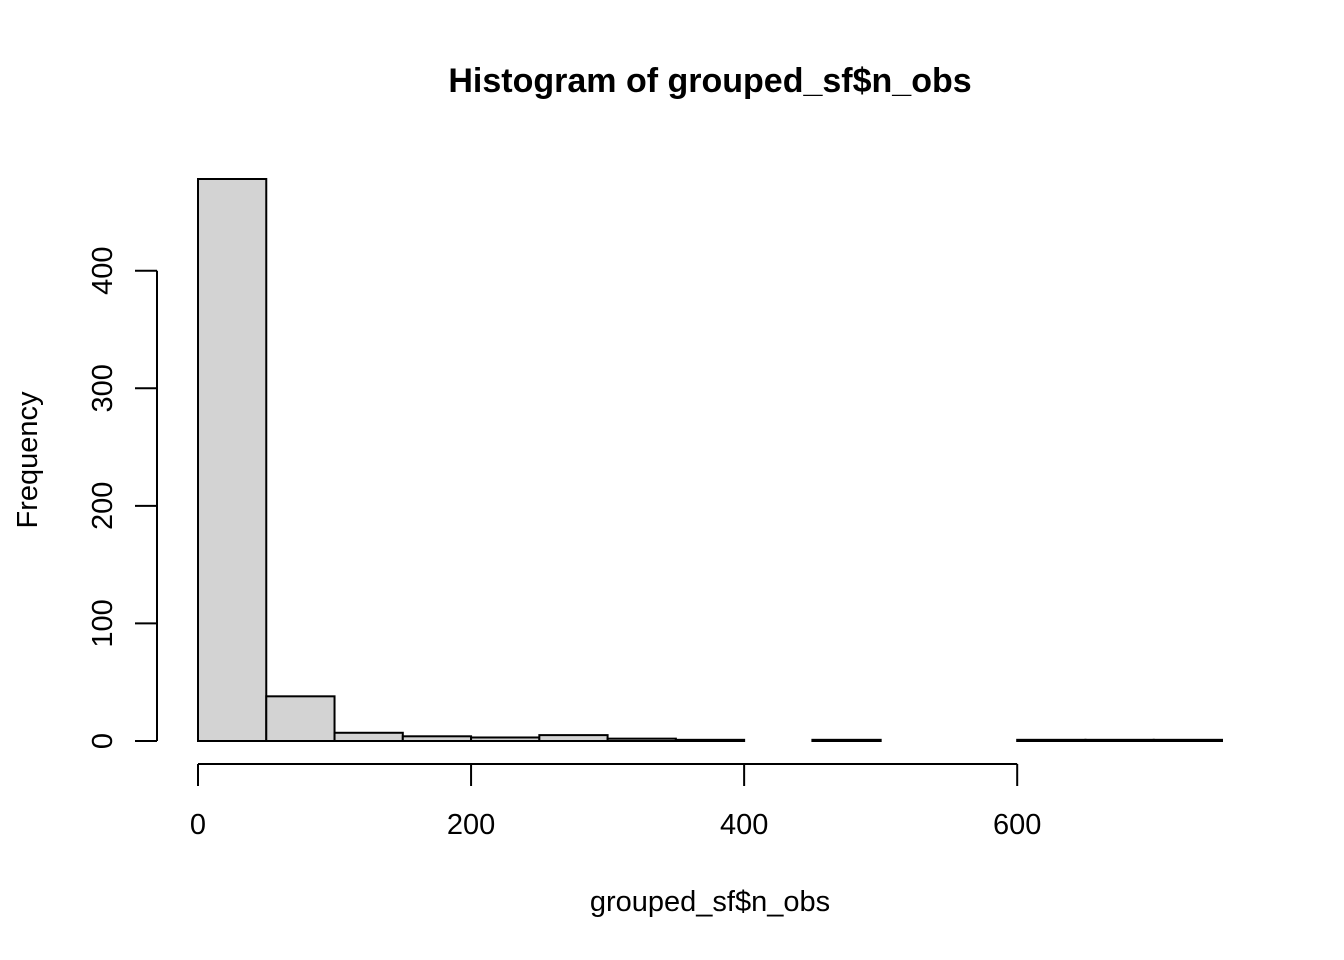  I want to click on x-tick-label: 600, so click(1017, 825).